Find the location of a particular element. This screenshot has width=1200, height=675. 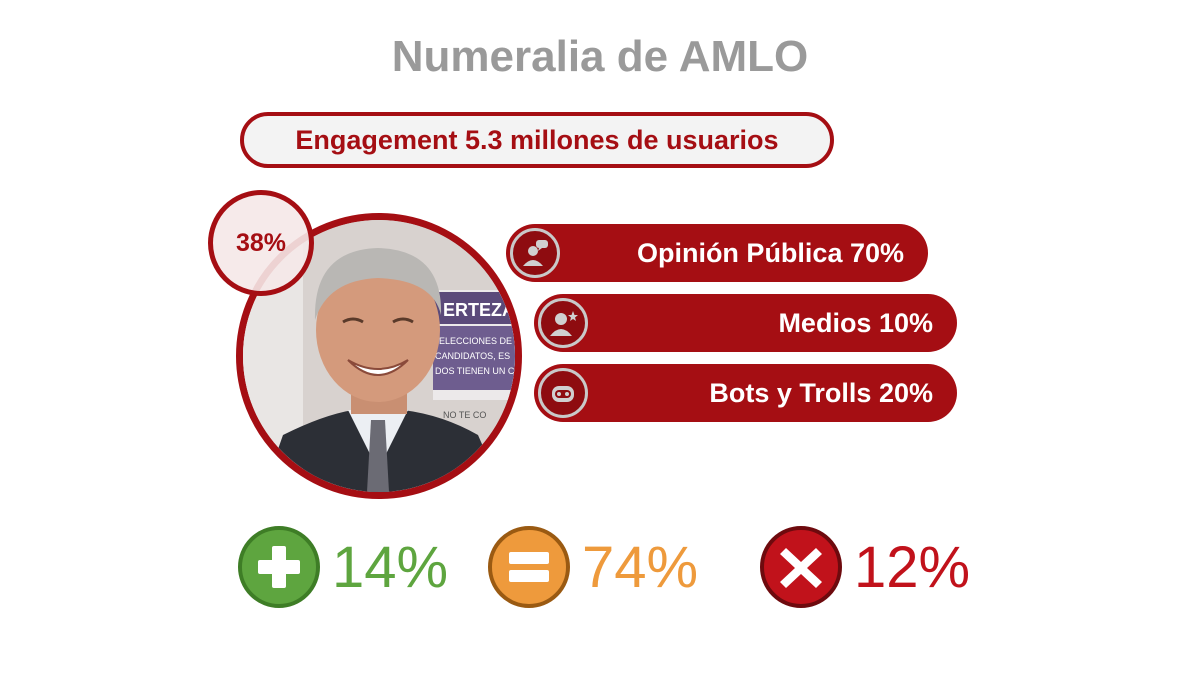

pill-medios: Medios 10% is located at coordinates (745, 323).